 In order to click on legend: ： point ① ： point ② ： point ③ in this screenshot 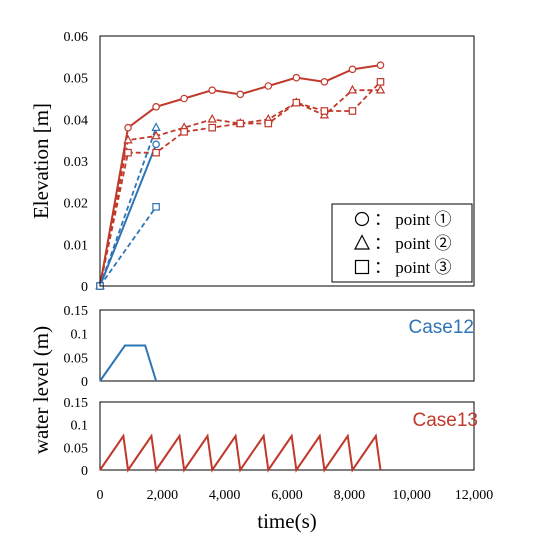, I will do `click(402, 243)`.